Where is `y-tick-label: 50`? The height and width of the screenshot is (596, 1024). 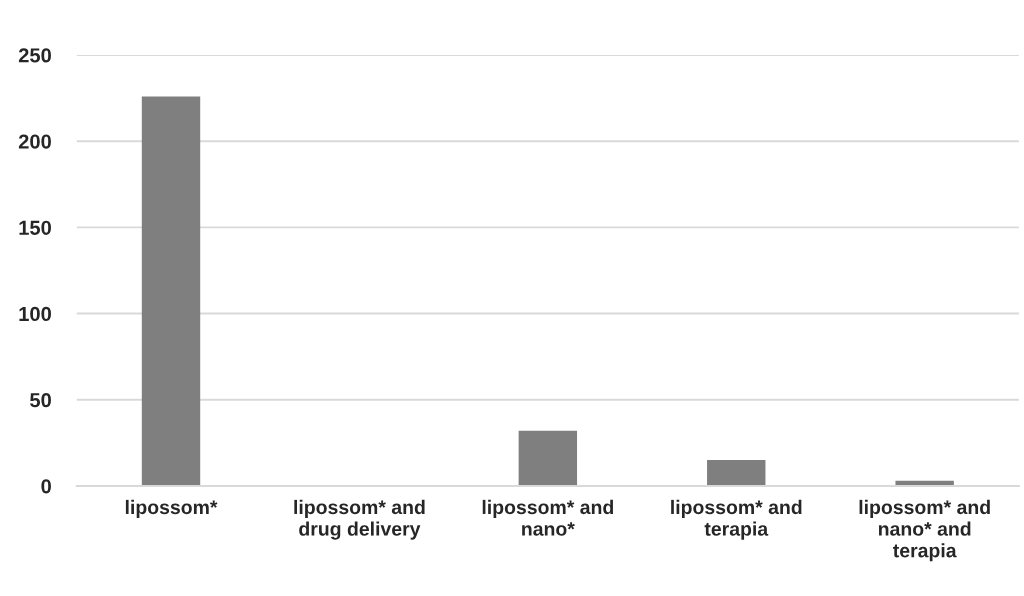 y-tick-label: 50 is located at coordinates (40, 400).